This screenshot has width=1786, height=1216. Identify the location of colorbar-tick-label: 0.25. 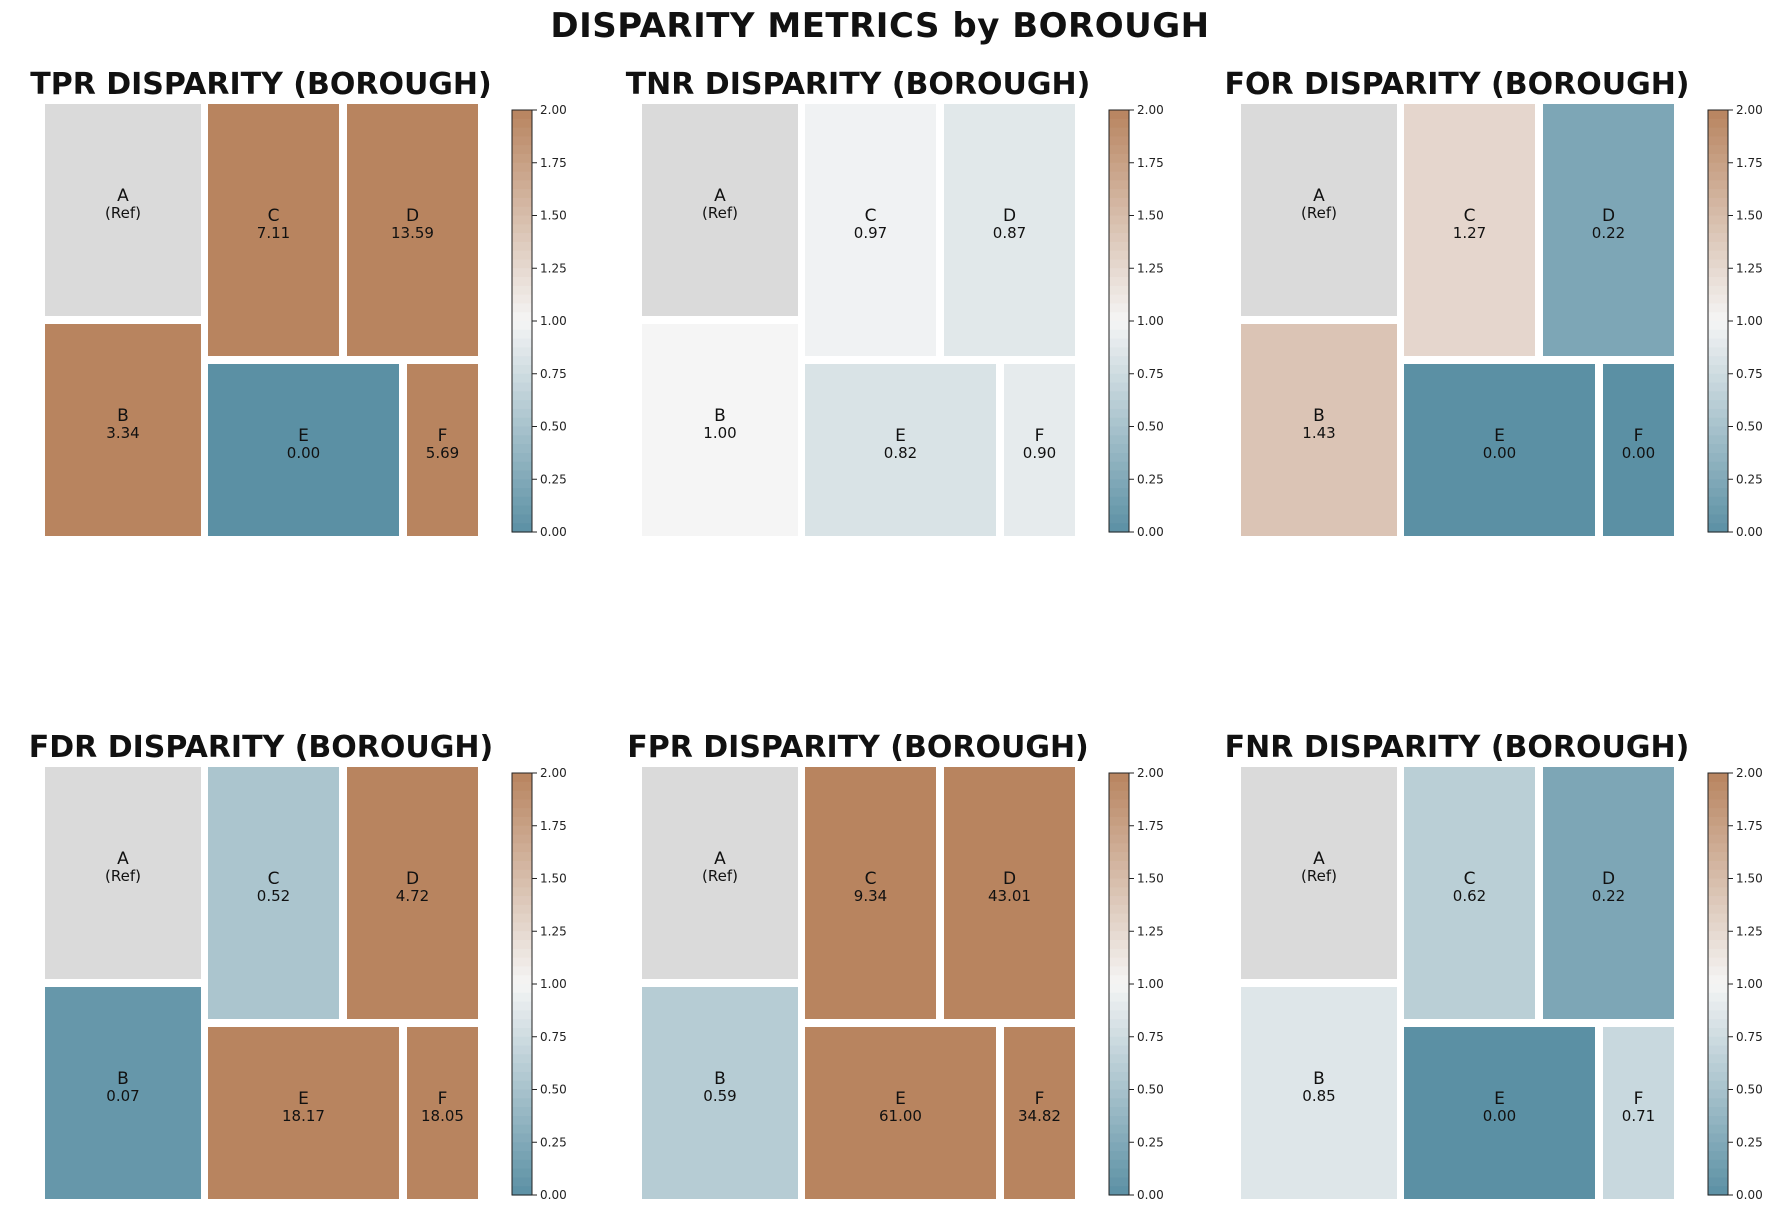
(1150, 479).